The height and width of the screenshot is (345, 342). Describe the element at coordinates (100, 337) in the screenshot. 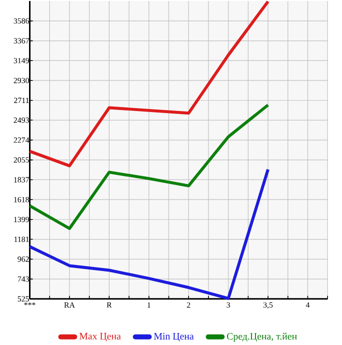

I see `legend-label: Max Цена` at that location.